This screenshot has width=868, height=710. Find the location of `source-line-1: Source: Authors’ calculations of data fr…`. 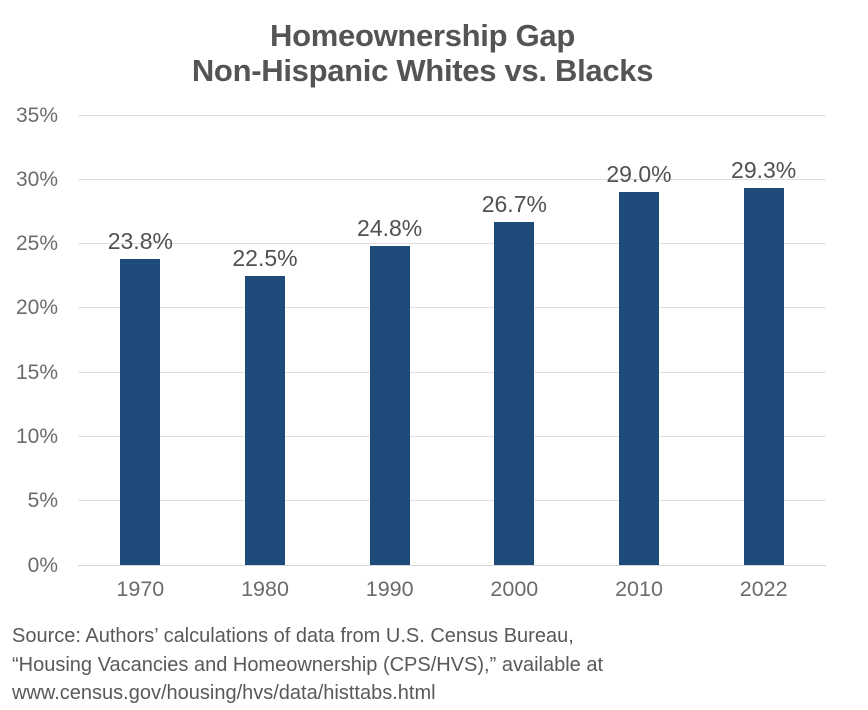

source-line-1: Source: Authors’ calculations of data fr… is located at coordinates (293, 636).